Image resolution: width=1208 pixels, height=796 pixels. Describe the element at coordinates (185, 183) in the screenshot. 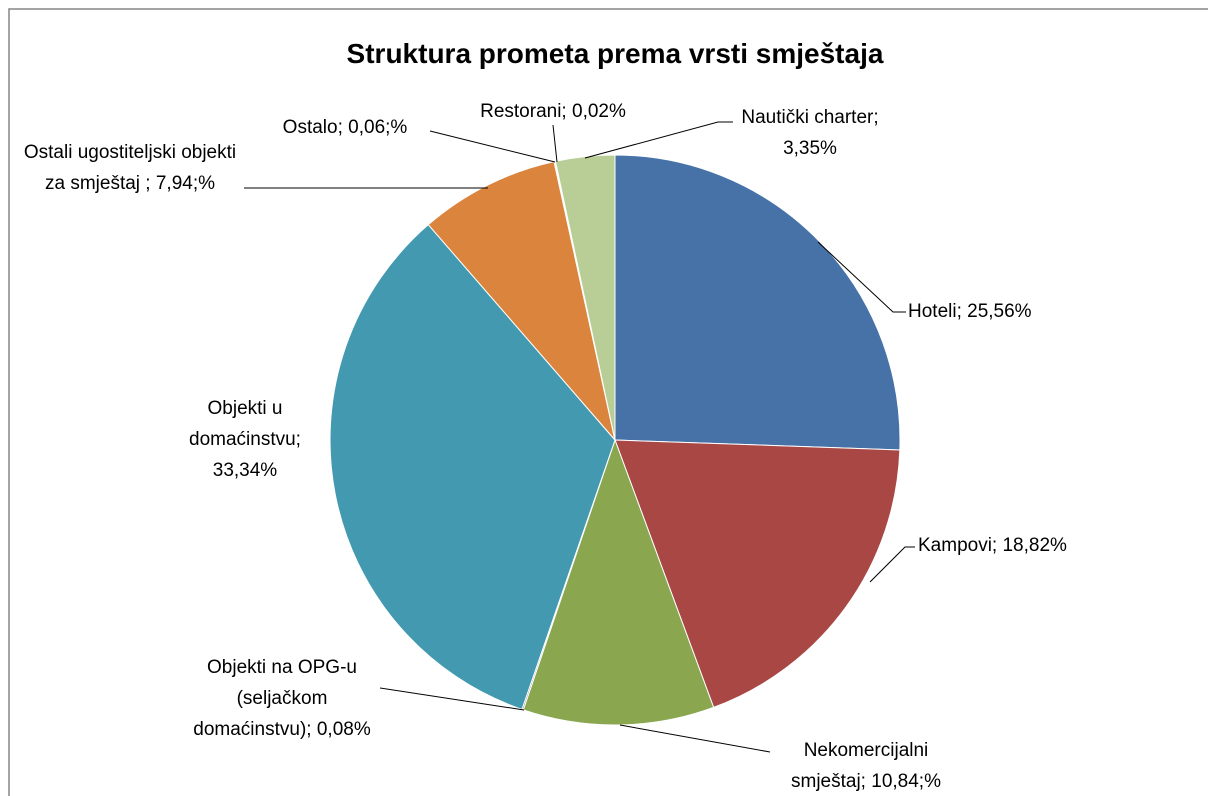

I see `value-label: 7,94;%` at that location.